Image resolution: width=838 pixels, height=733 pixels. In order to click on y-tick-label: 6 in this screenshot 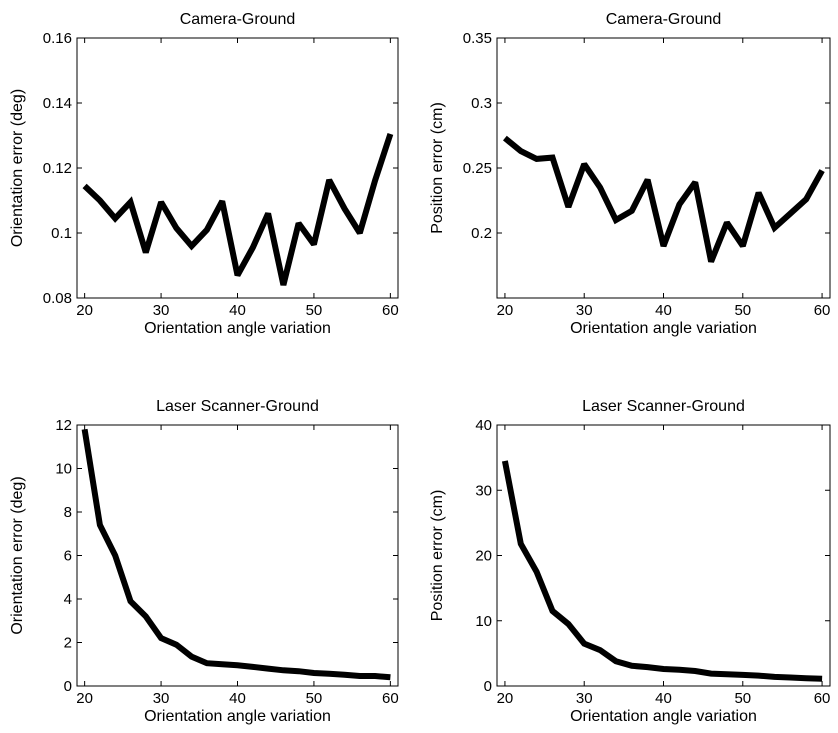, I will do `click(68, 556)`.